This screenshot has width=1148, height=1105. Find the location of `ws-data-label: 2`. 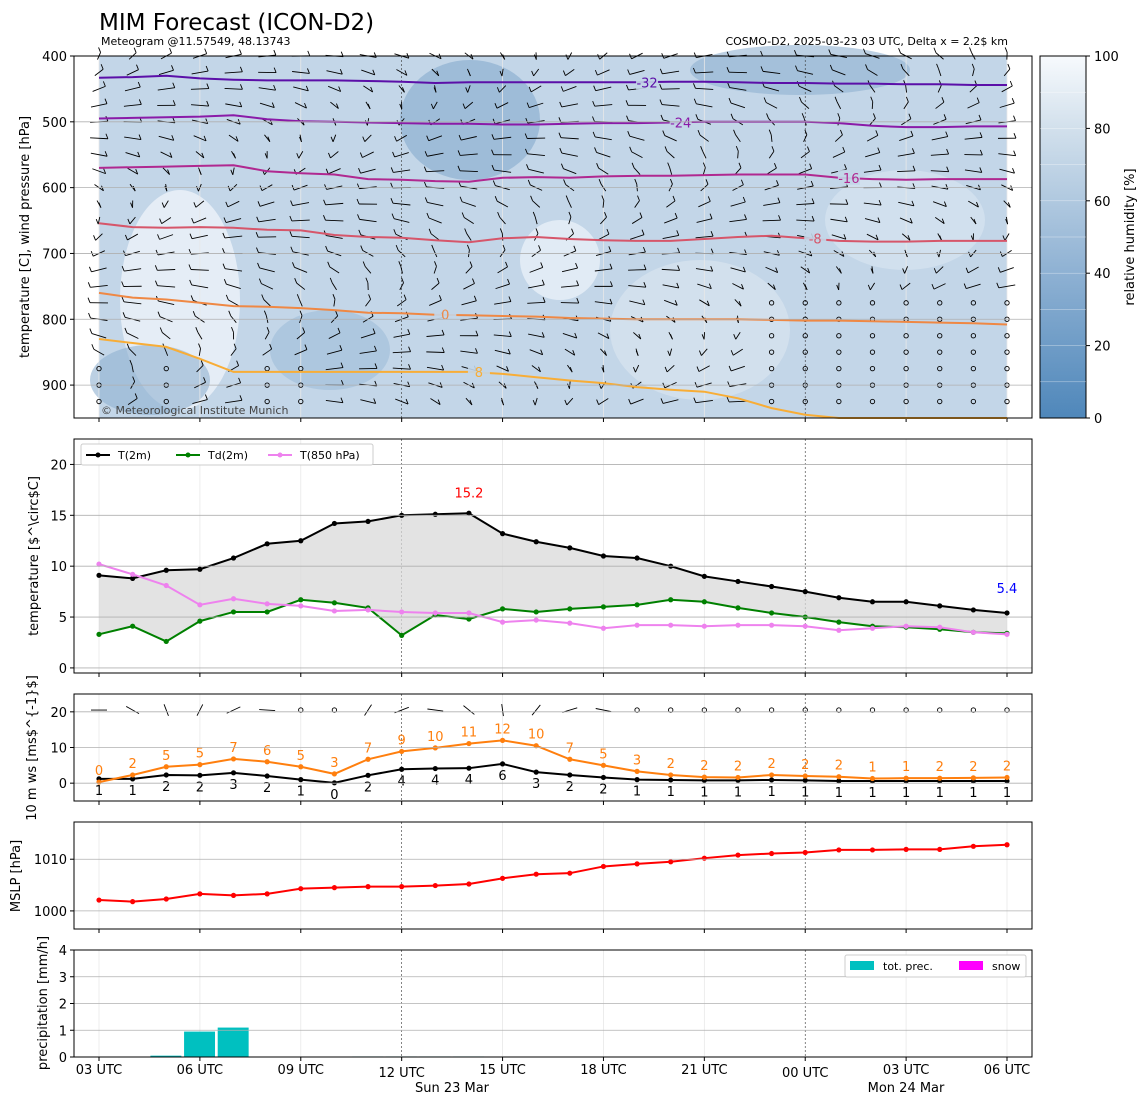

ws-data-label: 2 is located at coordinates (200, 787).